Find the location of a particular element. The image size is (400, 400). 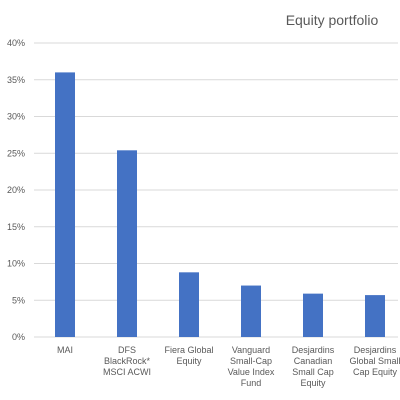

chart-title: Equity portfolio is located at coordinates (332, 20).